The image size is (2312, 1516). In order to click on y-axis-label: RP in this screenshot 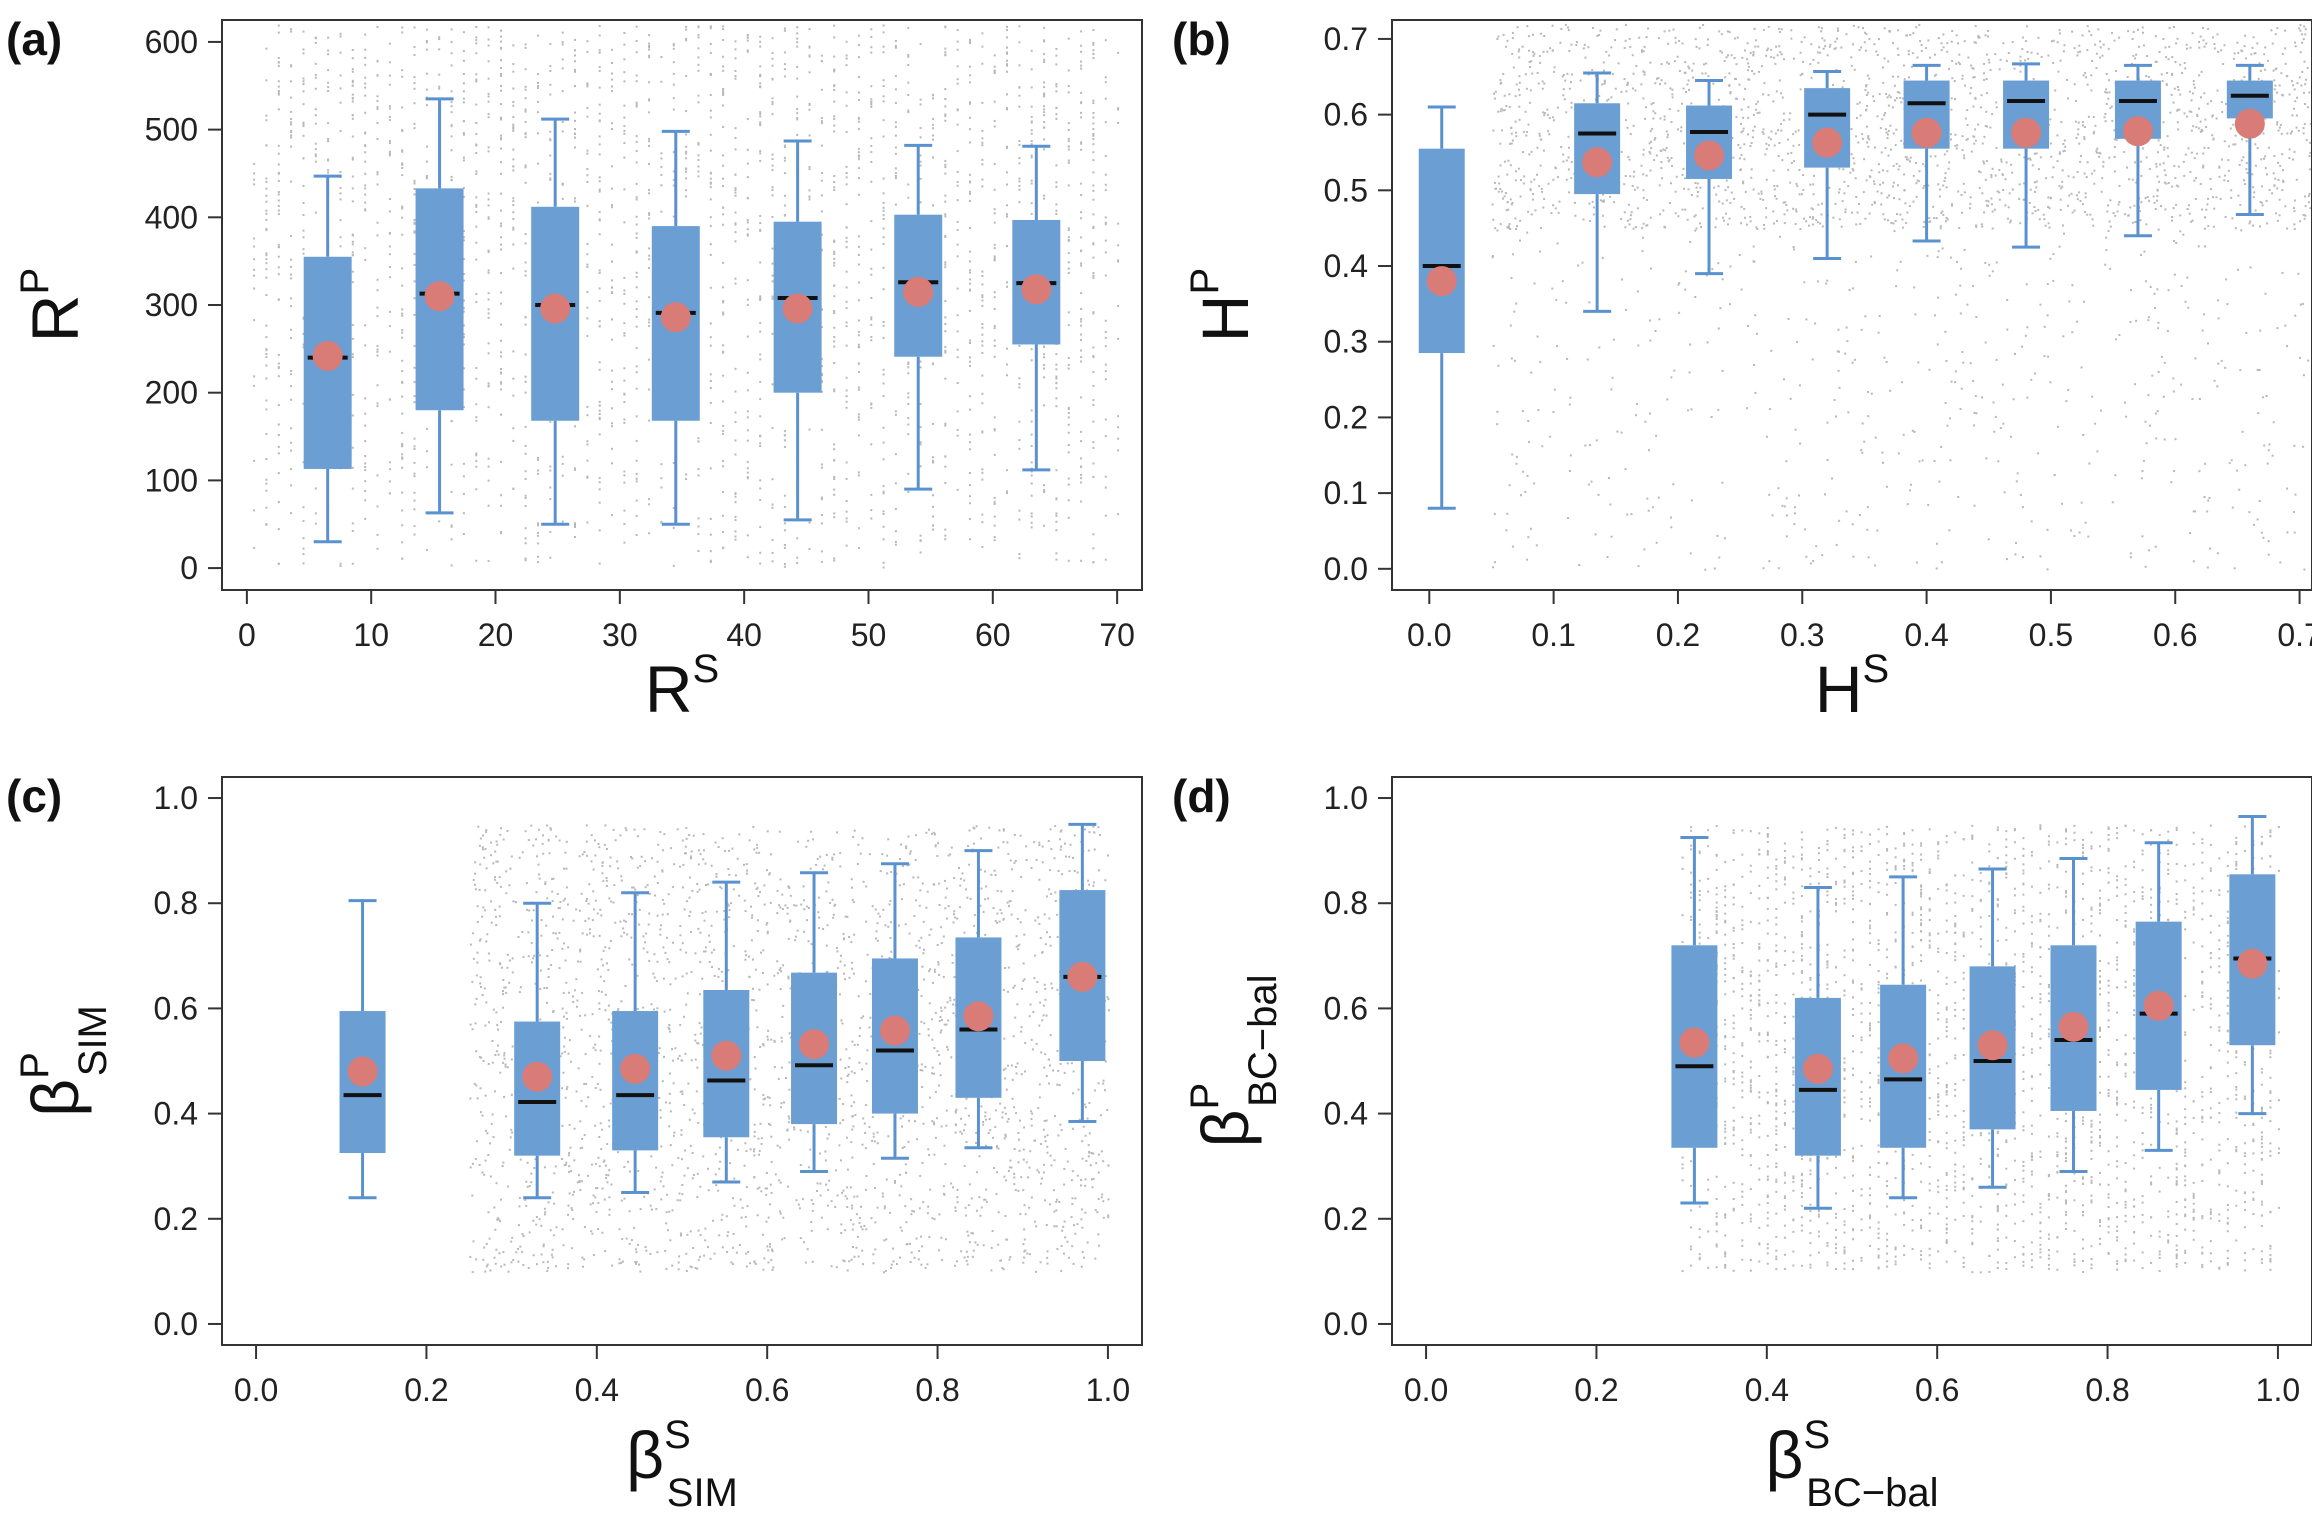, I will do `click(52, 305)`.